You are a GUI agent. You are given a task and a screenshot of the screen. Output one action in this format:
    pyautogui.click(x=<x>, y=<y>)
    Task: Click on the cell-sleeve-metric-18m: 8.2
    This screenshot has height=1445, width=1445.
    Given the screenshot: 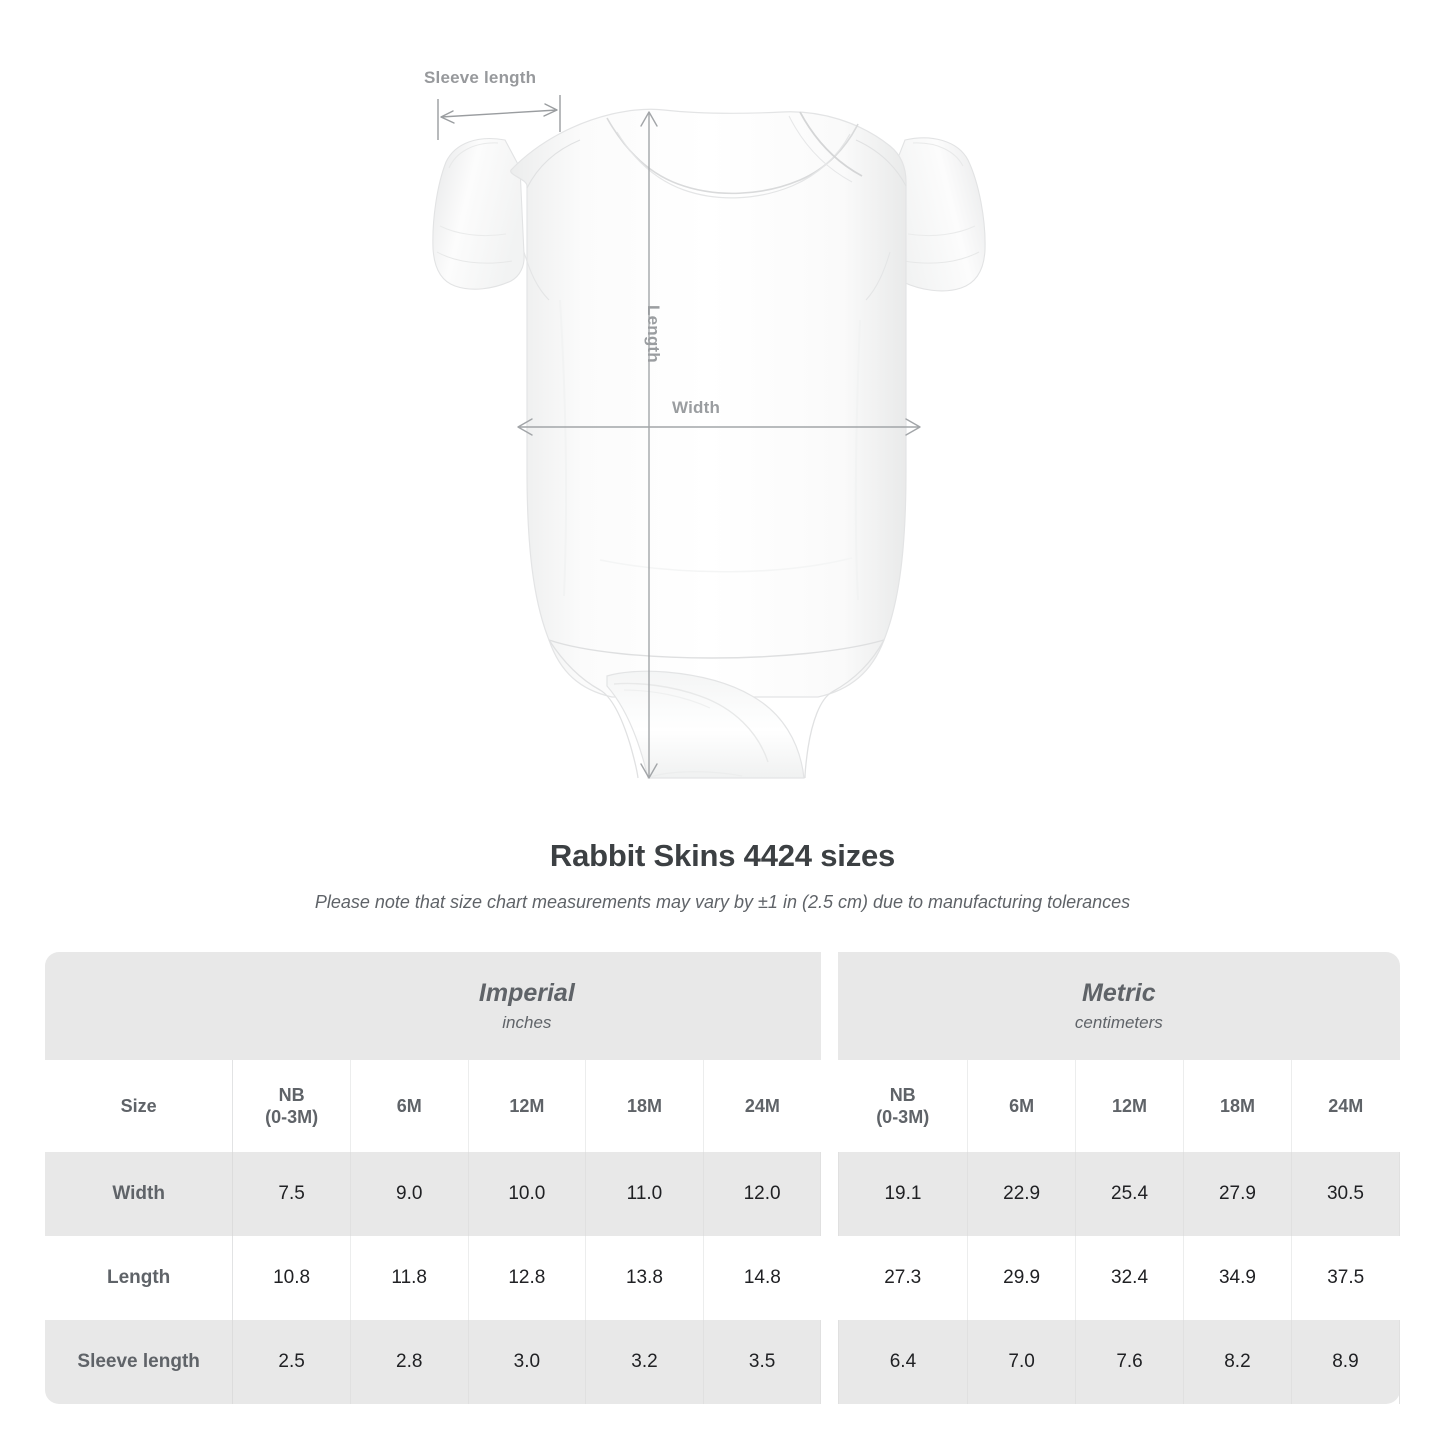 What is the action you would take?
    pyautogui.click(x=1237, y=1362)
    